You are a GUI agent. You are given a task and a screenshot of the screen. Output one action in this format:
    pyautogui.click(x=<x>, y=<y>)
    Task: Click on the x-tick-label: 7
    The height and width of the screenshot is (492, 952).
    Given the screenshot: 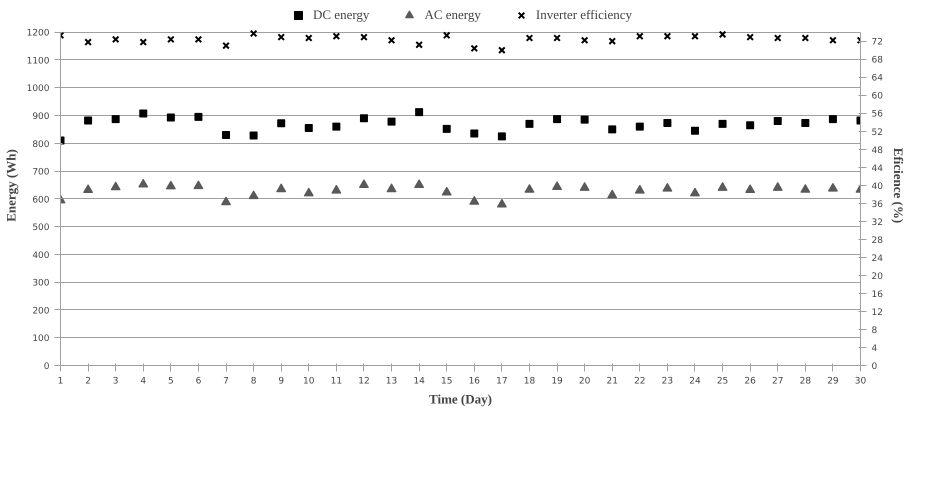 What is the action you would take?
    pyautogui.click(x=226, y=381)
    